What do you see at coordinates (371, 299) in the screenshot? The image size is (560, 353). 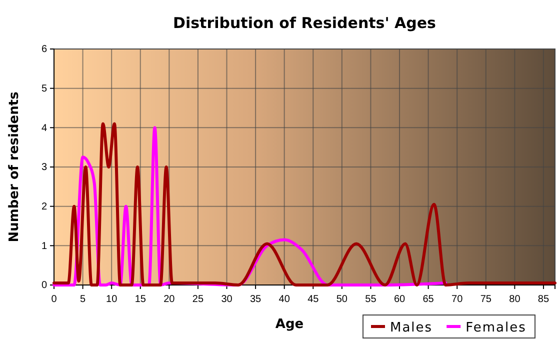 I see `x-tick-label: 55` at bounding box center [371, 299].